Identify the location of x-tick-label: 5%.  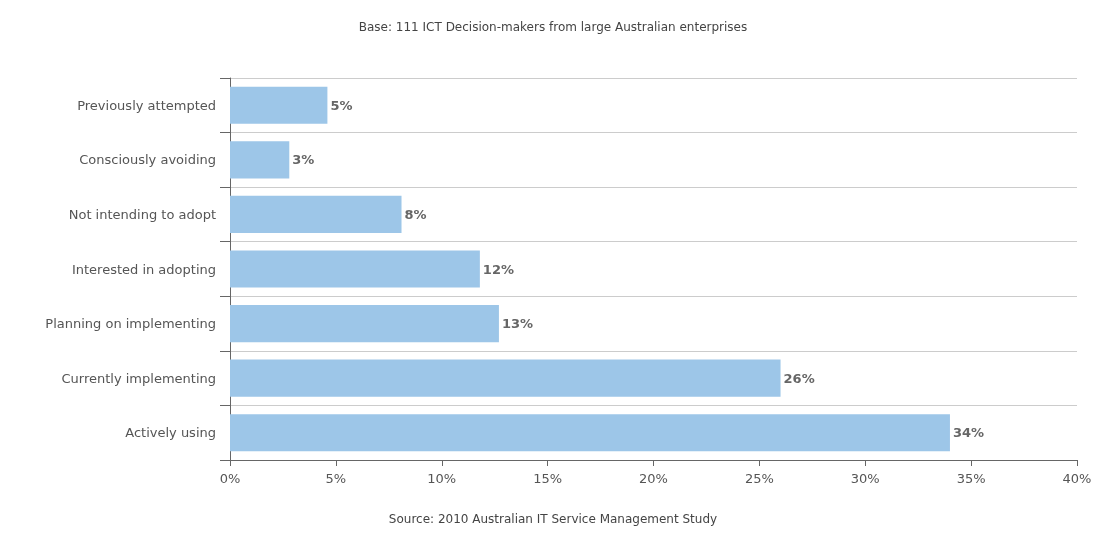
(336, 478).